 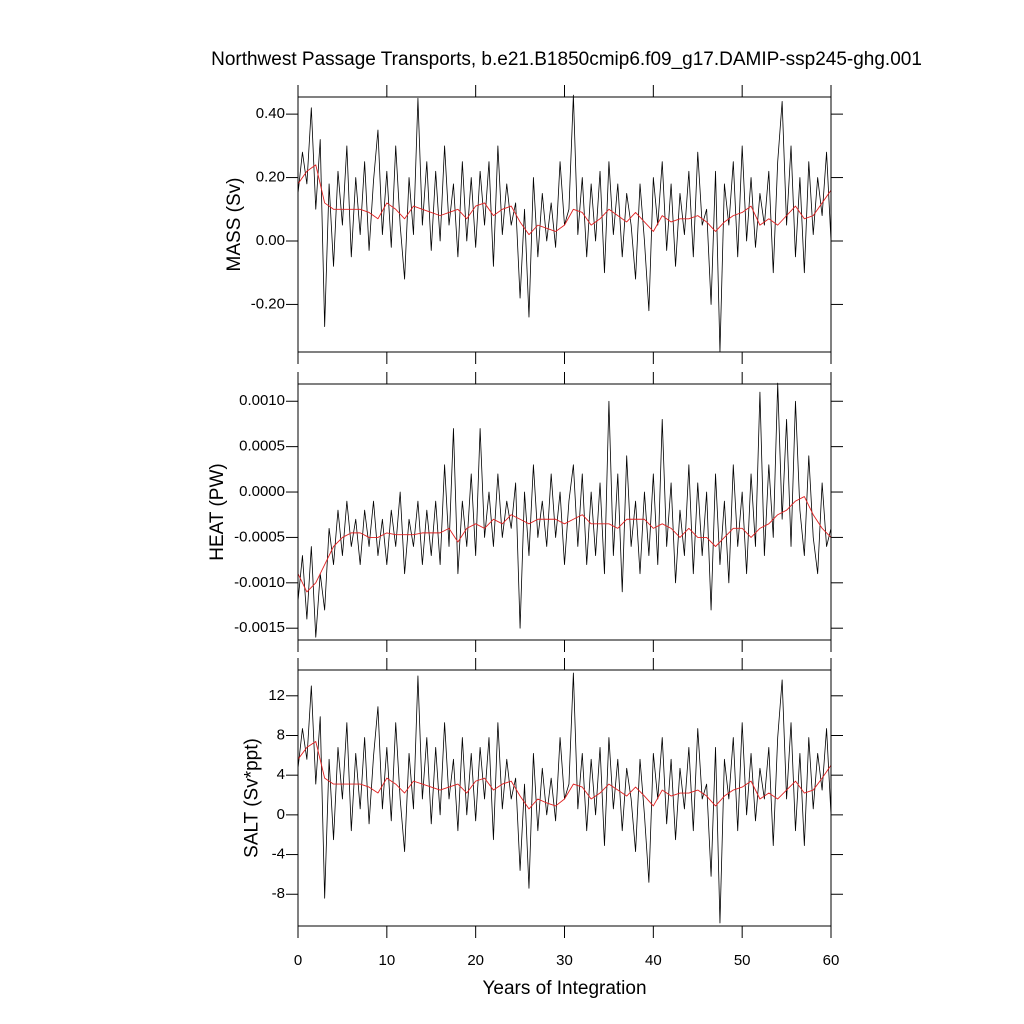 What do you see at coordinates (298, 960) in the screenshot?
I see `x-tick-label: 0` at bounding box center [298, 960].